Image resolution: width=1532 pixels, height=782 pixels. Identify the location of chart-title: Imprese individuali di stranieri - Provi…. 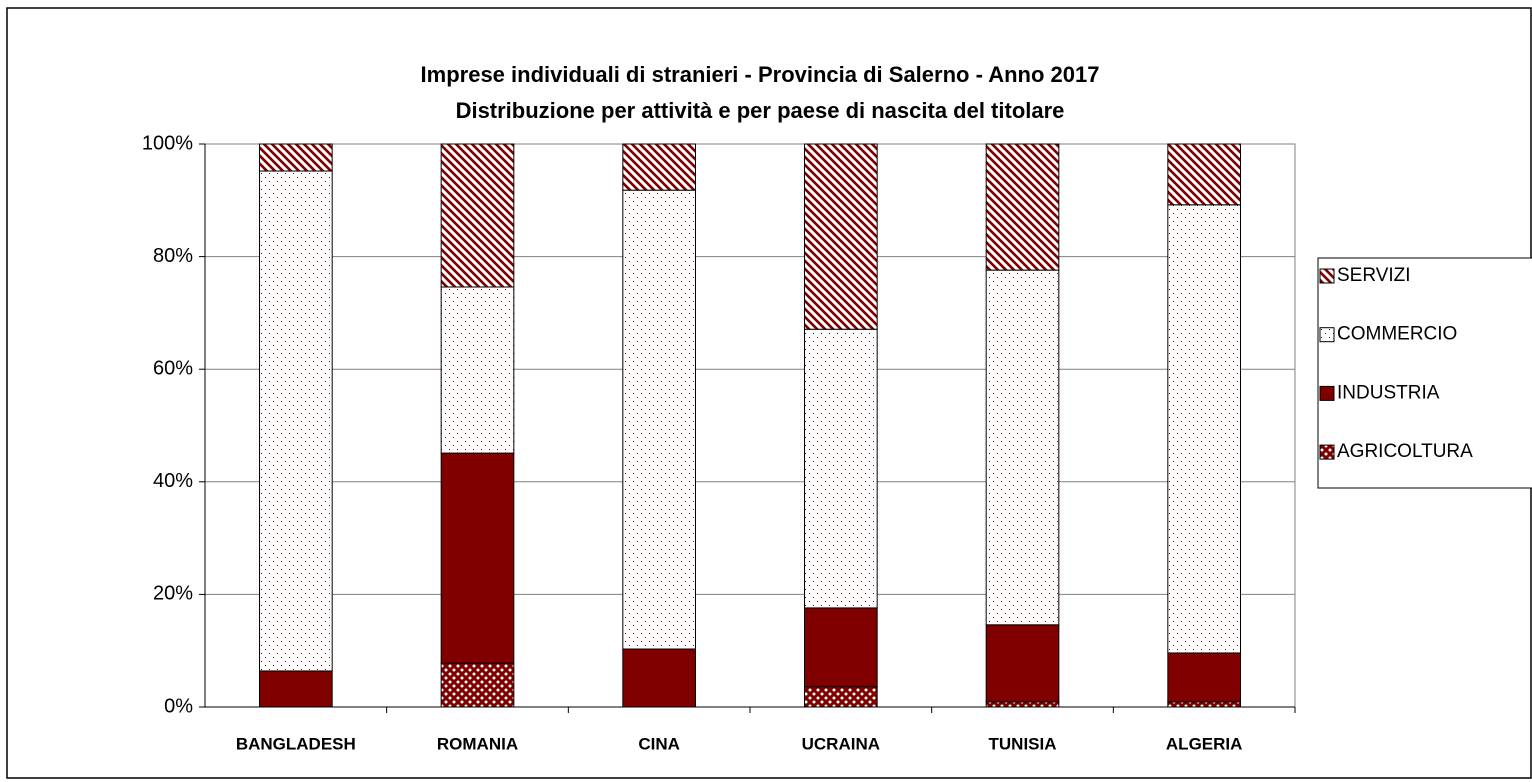
(760, 74).